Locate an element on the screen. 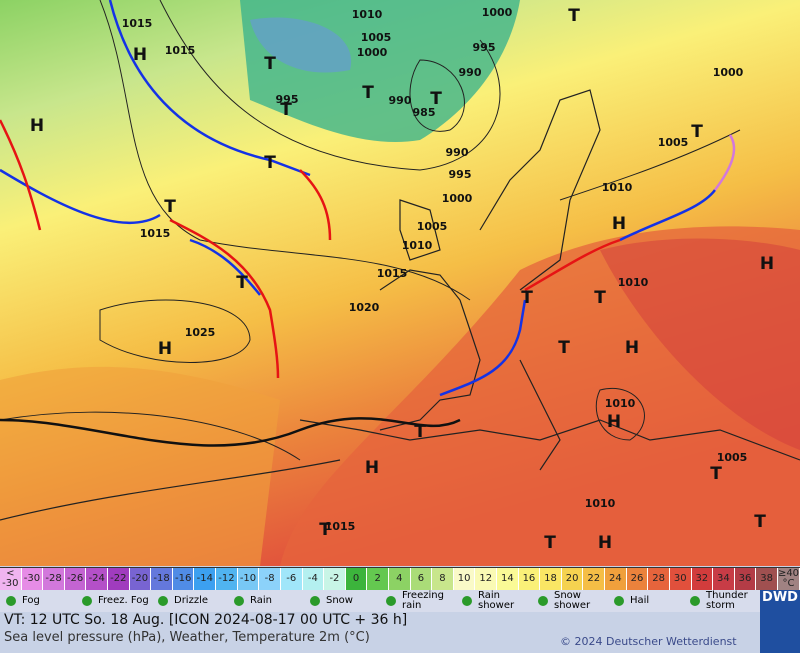 The width and height of the screenshot is (800, 653). scale-cell: -12 is located at coordinates (227, 579).